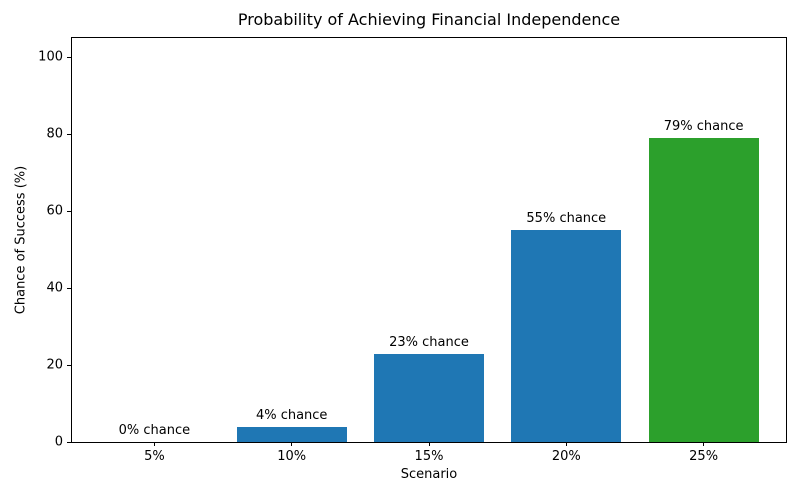 This screenshot has width=800, height=500. Describe the element at coordinates (703, 127) in the screenshot. I see `bar-value-label: 79% chance` at that location.